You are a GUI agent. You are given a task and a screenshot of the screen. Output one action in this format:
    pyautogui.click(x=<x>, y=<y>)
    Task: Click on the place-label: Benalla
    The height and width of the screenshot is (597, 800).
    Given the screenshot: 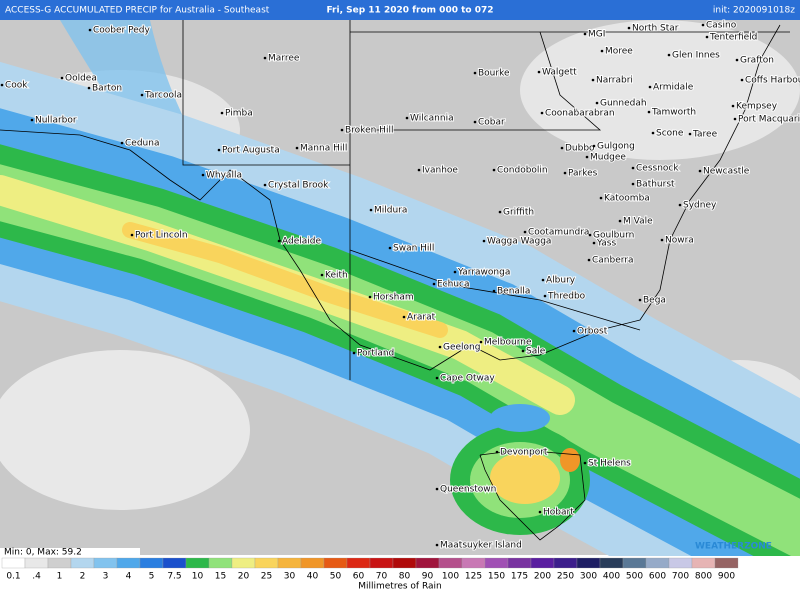 What is the action you would take?
    pyautogui.click(x=513, y=292)
    